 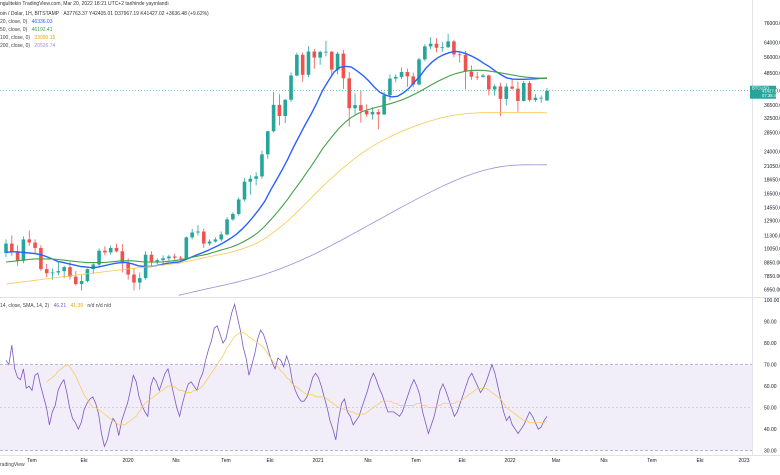 I want to click on price-tick-label: 12900.00, so click(x=772, y=222).